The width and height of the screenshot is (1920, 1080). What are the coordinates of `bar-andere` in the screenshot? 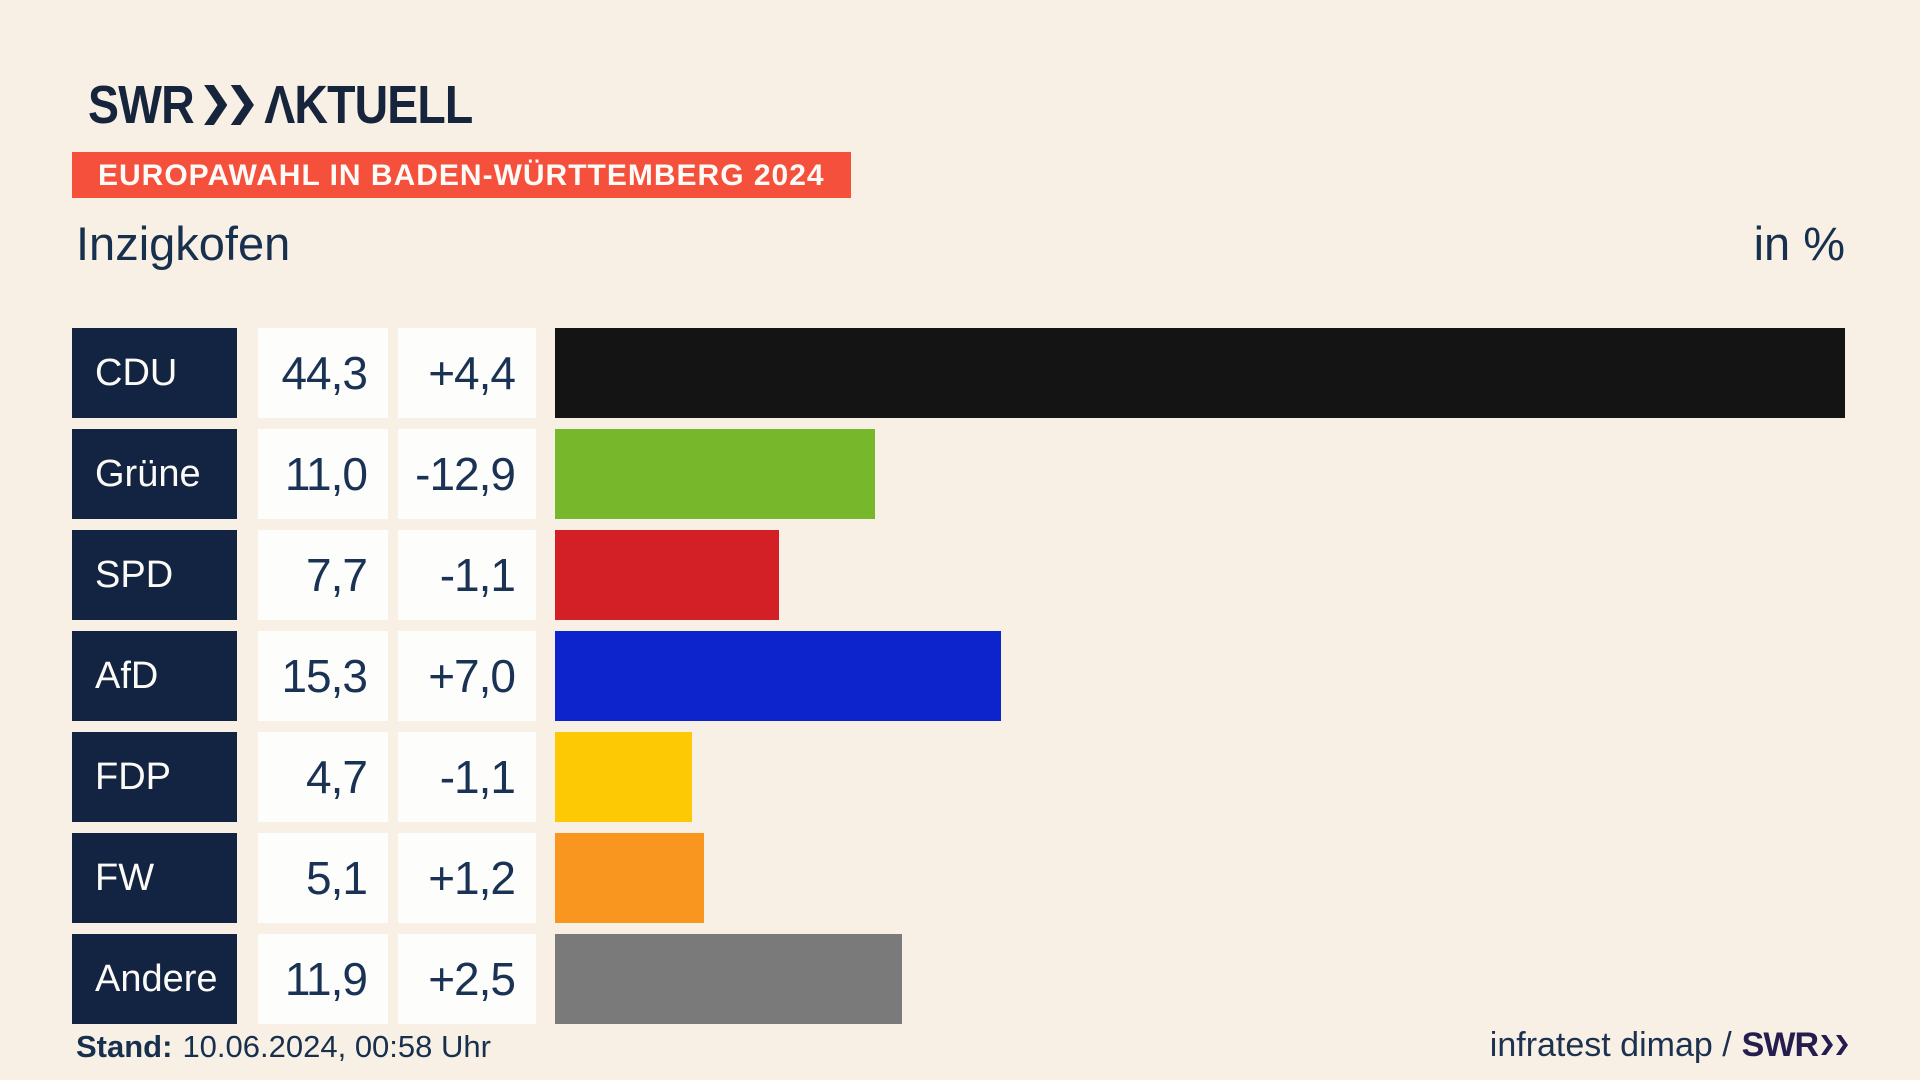 It's located at (728, 979).